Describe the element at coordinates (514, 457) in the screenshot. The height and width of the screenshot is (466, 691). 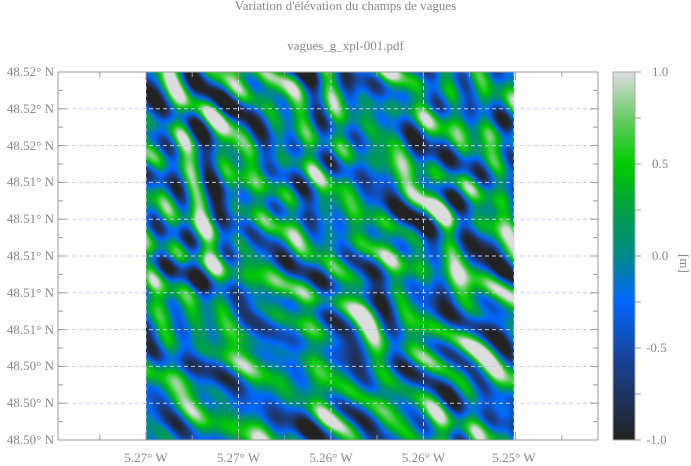
I see `x-tick-label: 5.25° W` at that location.